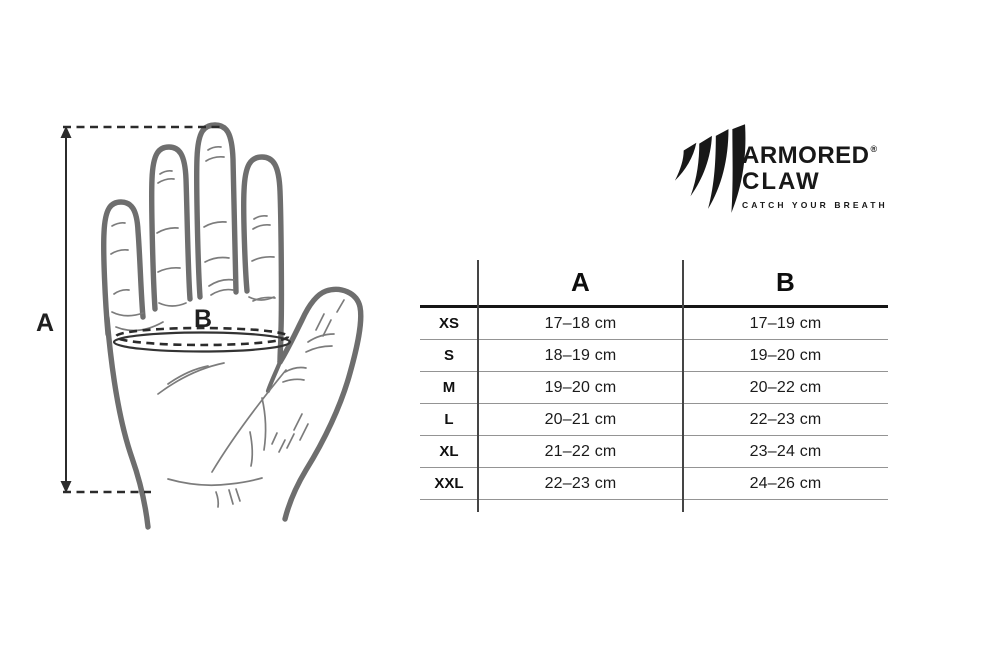  What do you see at coordinates (785, 323) in the screenshot?
I see `measurement-b-value: 17–19 cm` at bounding box center [785, 323].